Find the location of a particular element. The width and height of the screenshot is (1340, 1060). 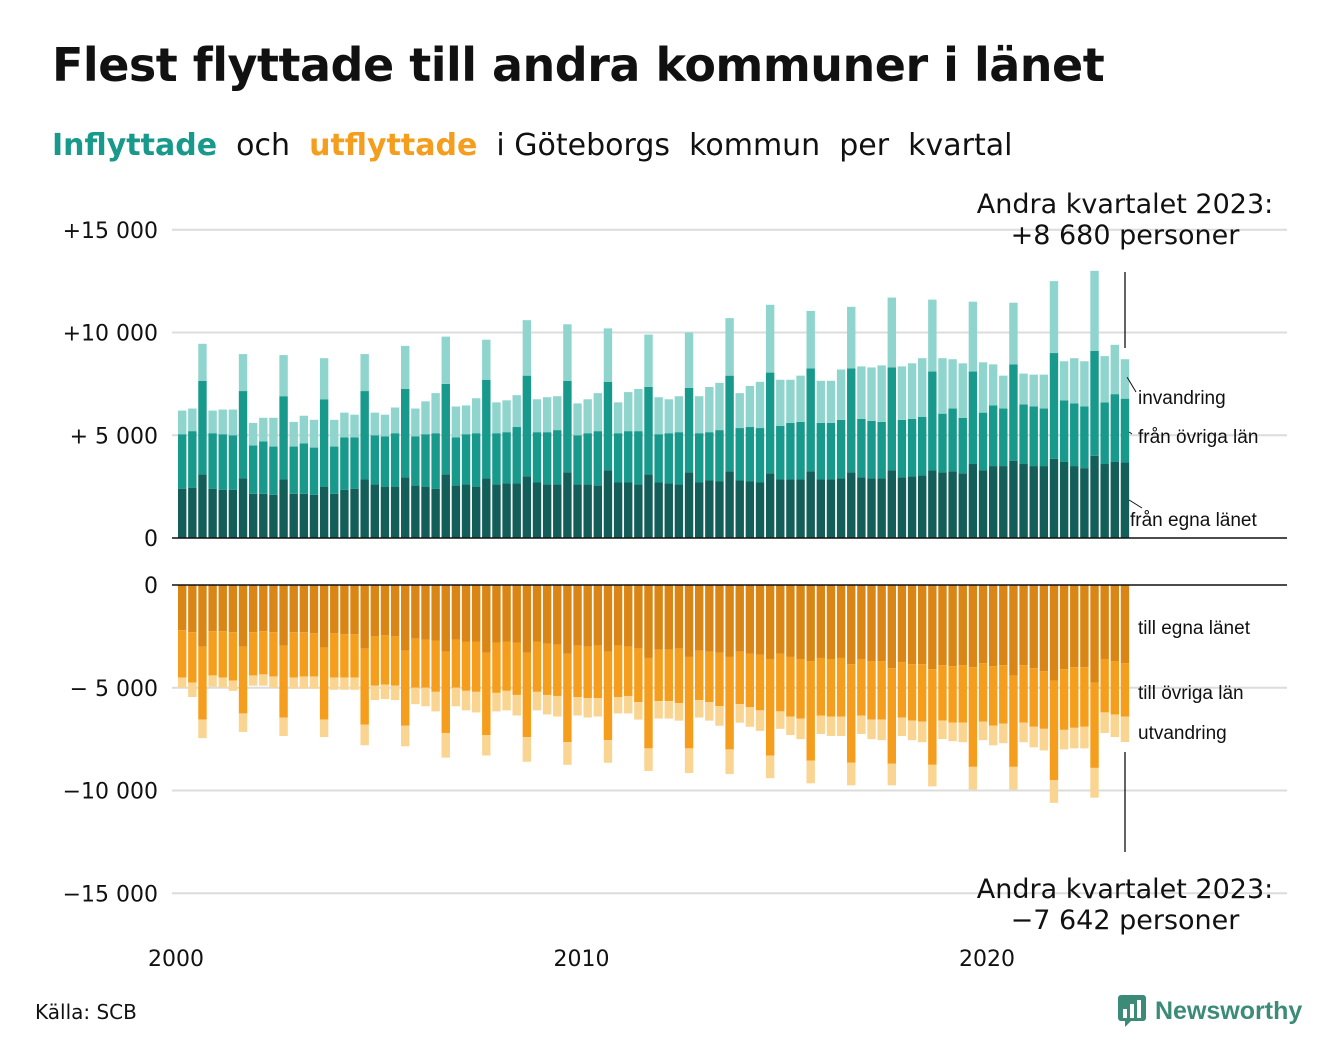

brand-logo: Newsworthy is located at coordinates (1209, 1011).